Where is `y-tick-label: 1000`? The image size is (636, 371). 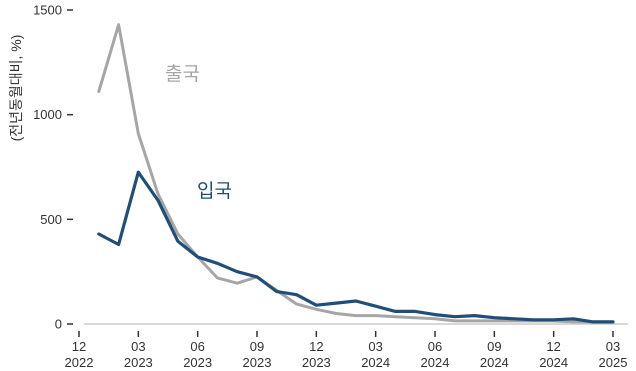 y-tick-label: 1000 is located at coordinates (47, 114).